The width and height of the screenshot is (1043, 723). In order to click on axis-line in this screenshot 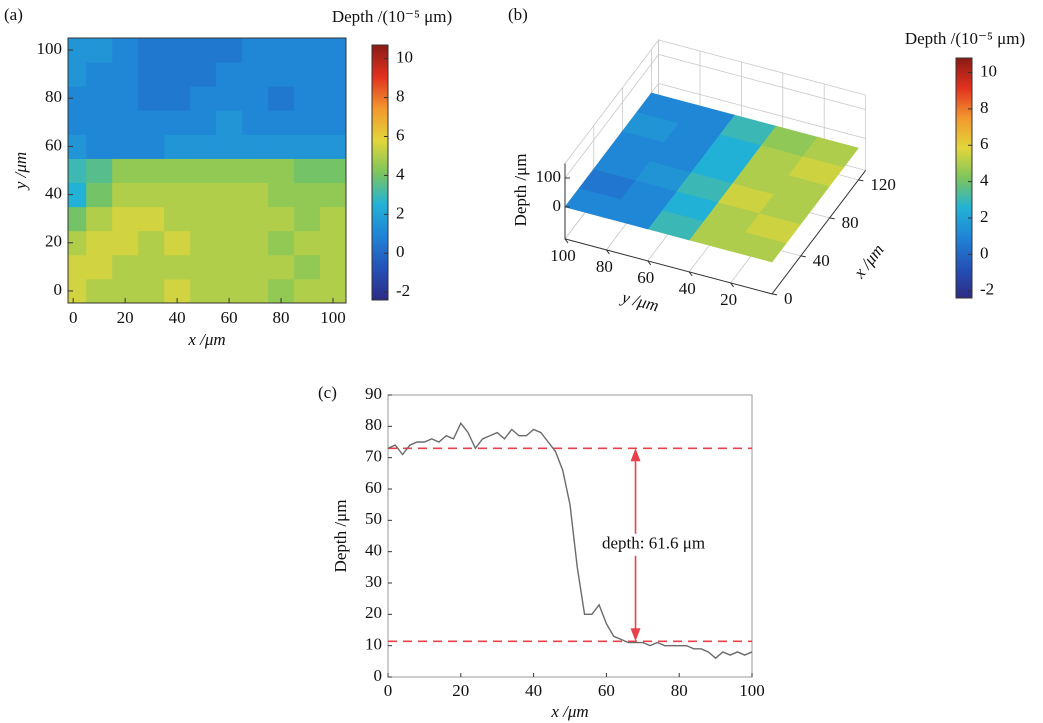, I will do `click(715, 229)`.